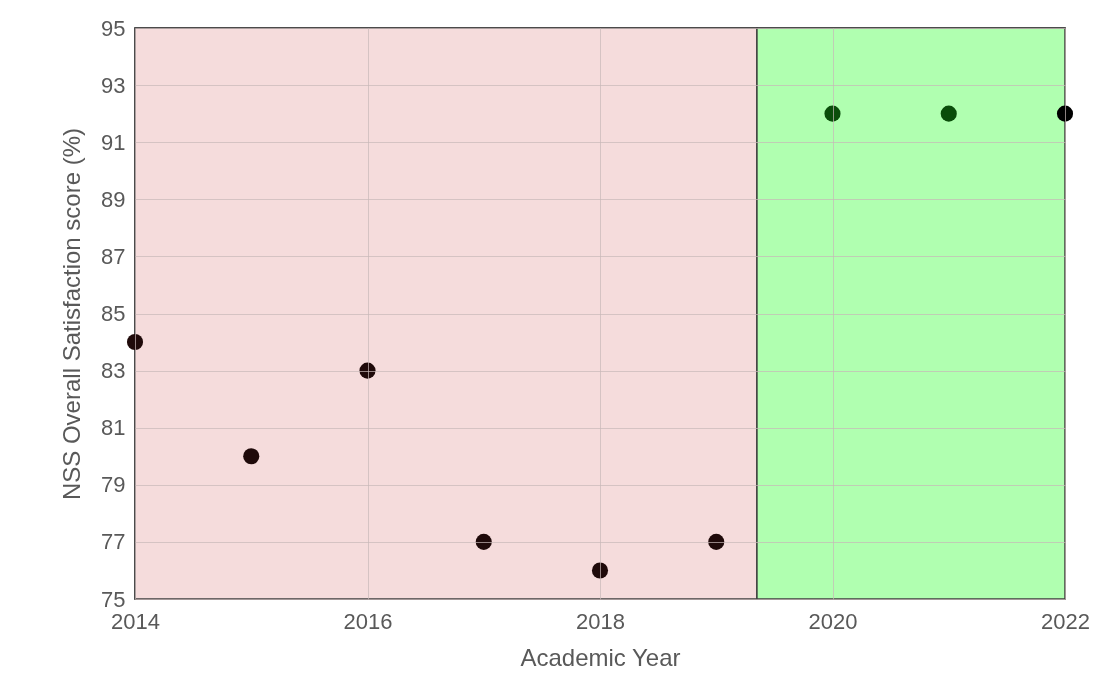 The width and height of the screenshot is (1108, 696). Describe the element at coordinates (113, 485) in the screenshot. I see `y-tick-label: 79` at that location.